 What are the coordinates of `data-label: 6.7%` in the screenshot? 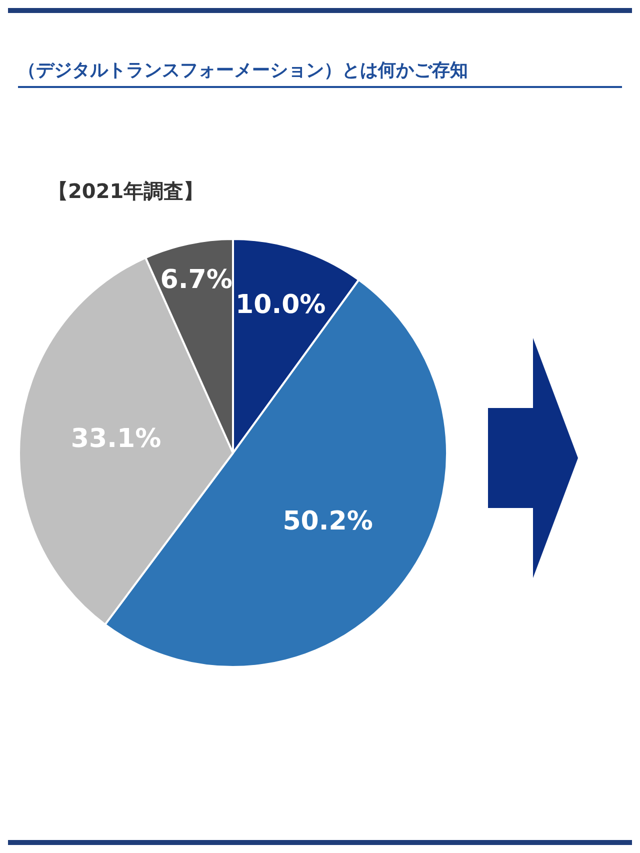 It's located at (196, 280).